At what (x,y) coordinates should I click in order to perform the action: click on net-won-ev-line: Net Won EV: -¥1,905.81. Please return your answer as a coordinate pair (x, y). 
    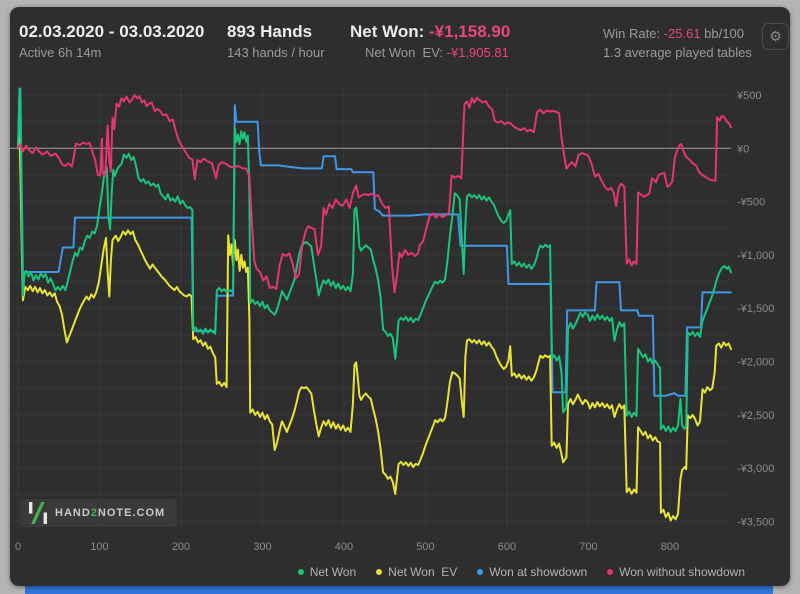
    Looking at the image, I should click on (437, 53).